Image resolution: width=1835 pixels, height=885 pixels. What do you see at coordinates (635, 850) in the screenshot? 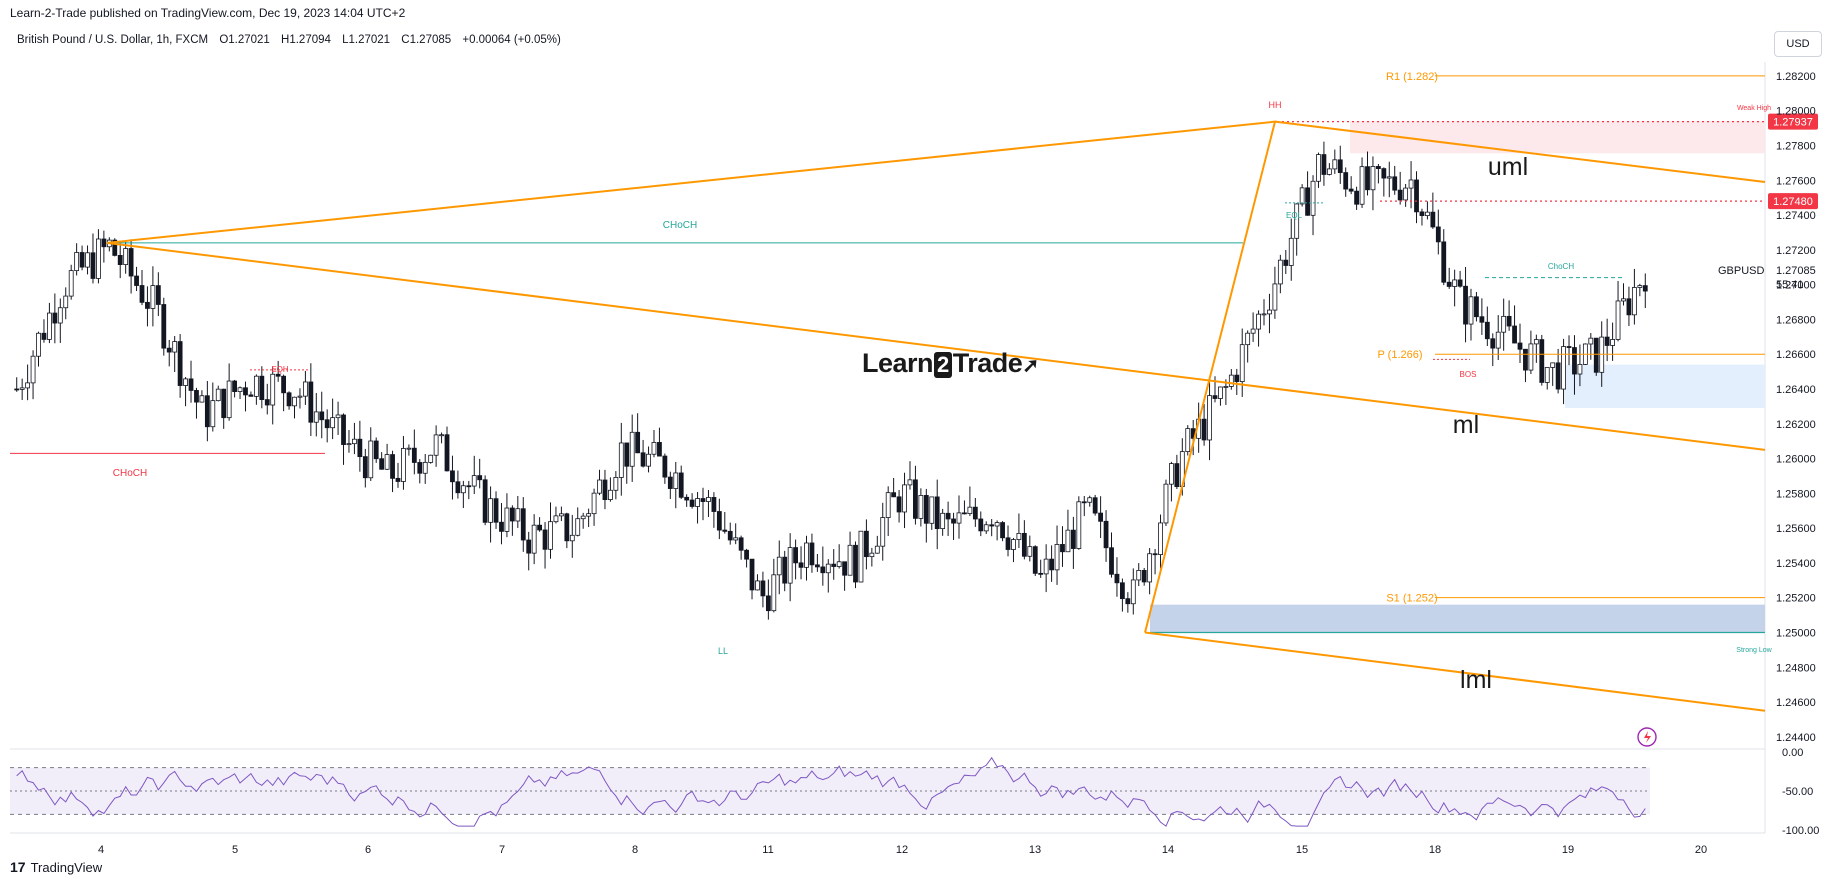
I see `time-tick-label: 8` at bounding box center [635, 850].